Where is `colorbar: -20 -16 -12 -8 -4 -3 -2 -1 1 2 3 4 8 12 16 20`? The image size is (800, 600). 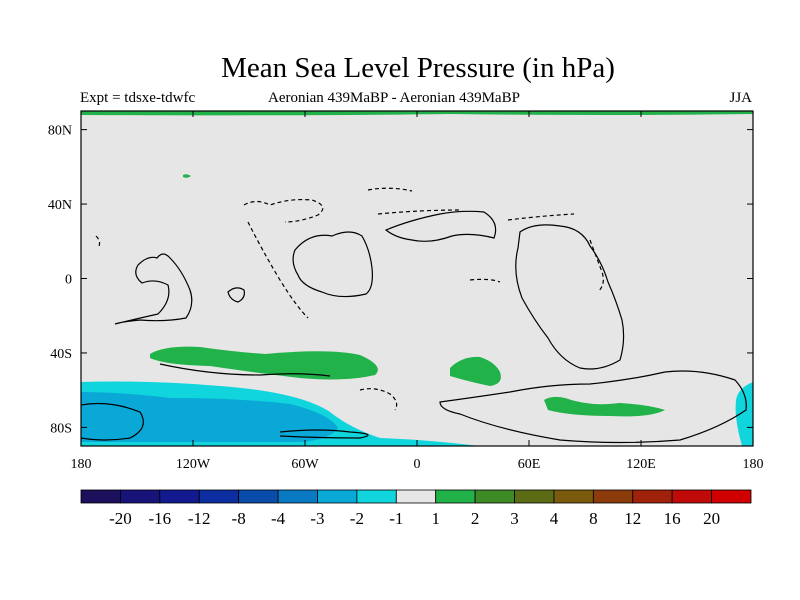 colorbar: -20 -16 -12 -8 -4 -3 -2 -1 1 2 3 4 8 12 16 20 is located at coordinates (416, 508).